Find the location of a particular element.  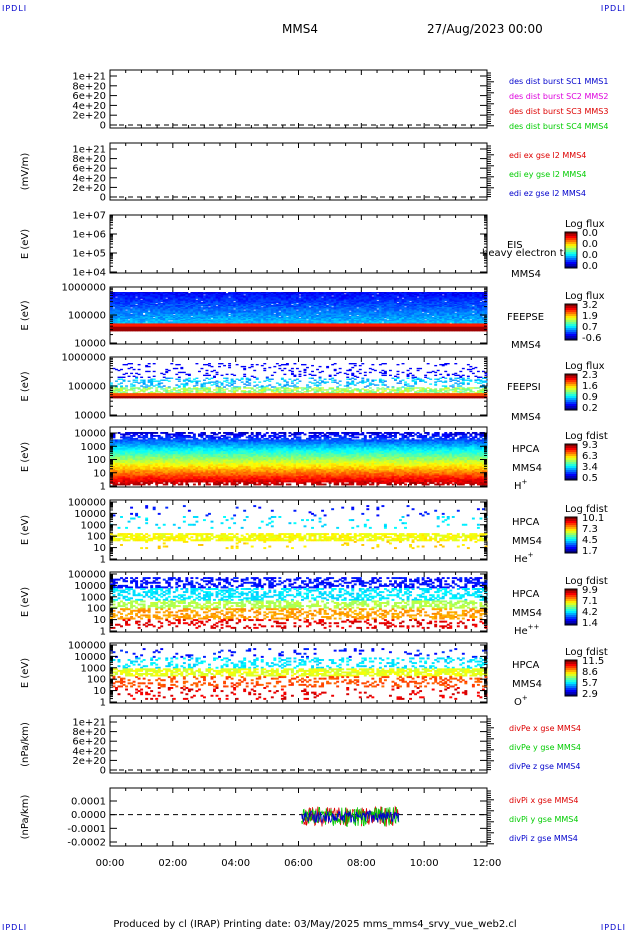

panel-frame is located at coordinates (298, 244).